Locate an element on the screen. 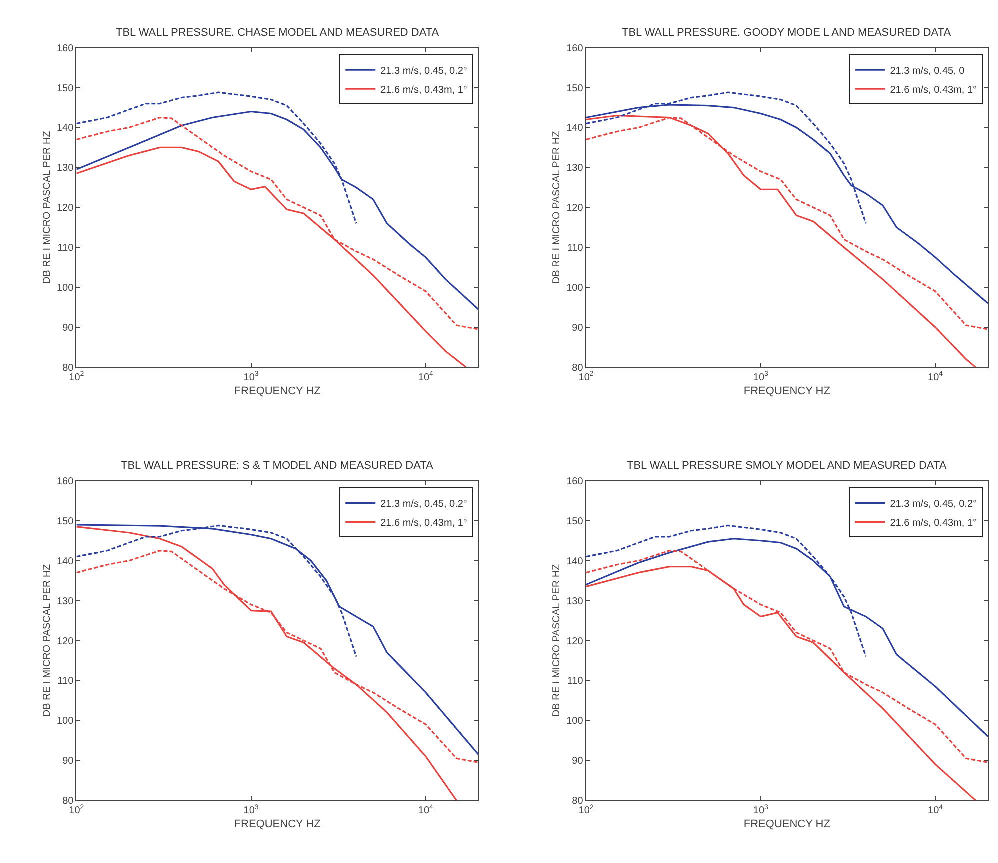  chart-title: TBL WALL PRESSURE. GOODY MODE L AND MEASURED DATA is located at coordinates (787, 33).